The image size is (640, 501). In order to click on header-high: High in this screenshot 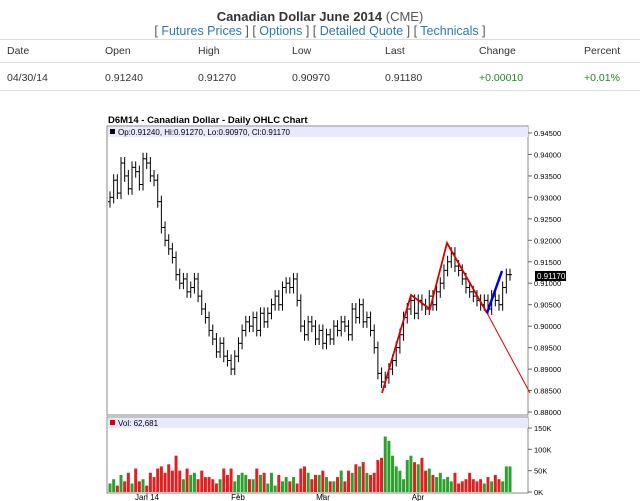, I will do `click(209, 51)`.